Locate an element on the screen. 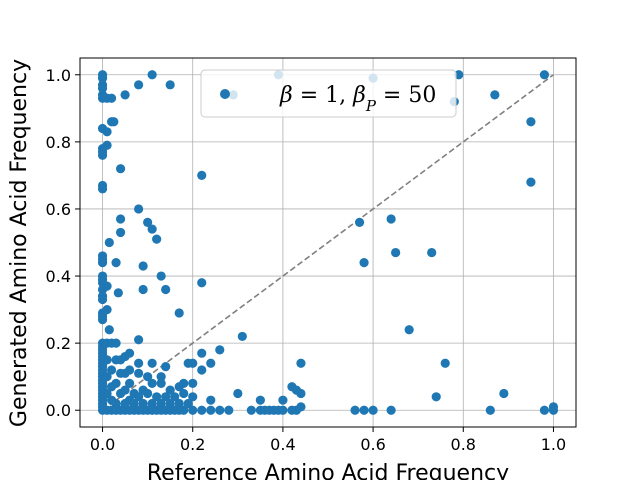 This screenshot has height=480, width=640. x-tick-label: 0.8 is located at coordinates (463, 444).